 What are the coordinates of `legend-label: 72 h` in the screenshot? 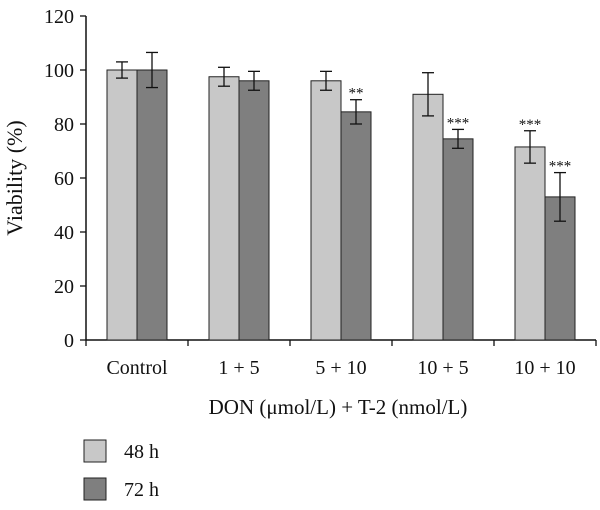 It's located at (141, 490).